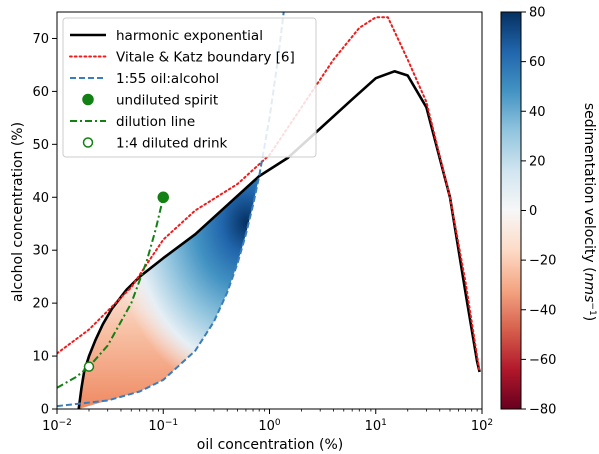 Image resolution: width=599 pixels, height=454 pixels. Describe the element at coordinates (537, 62) in the screenshot. I see `colorbar-tick-label: 60` at that location.